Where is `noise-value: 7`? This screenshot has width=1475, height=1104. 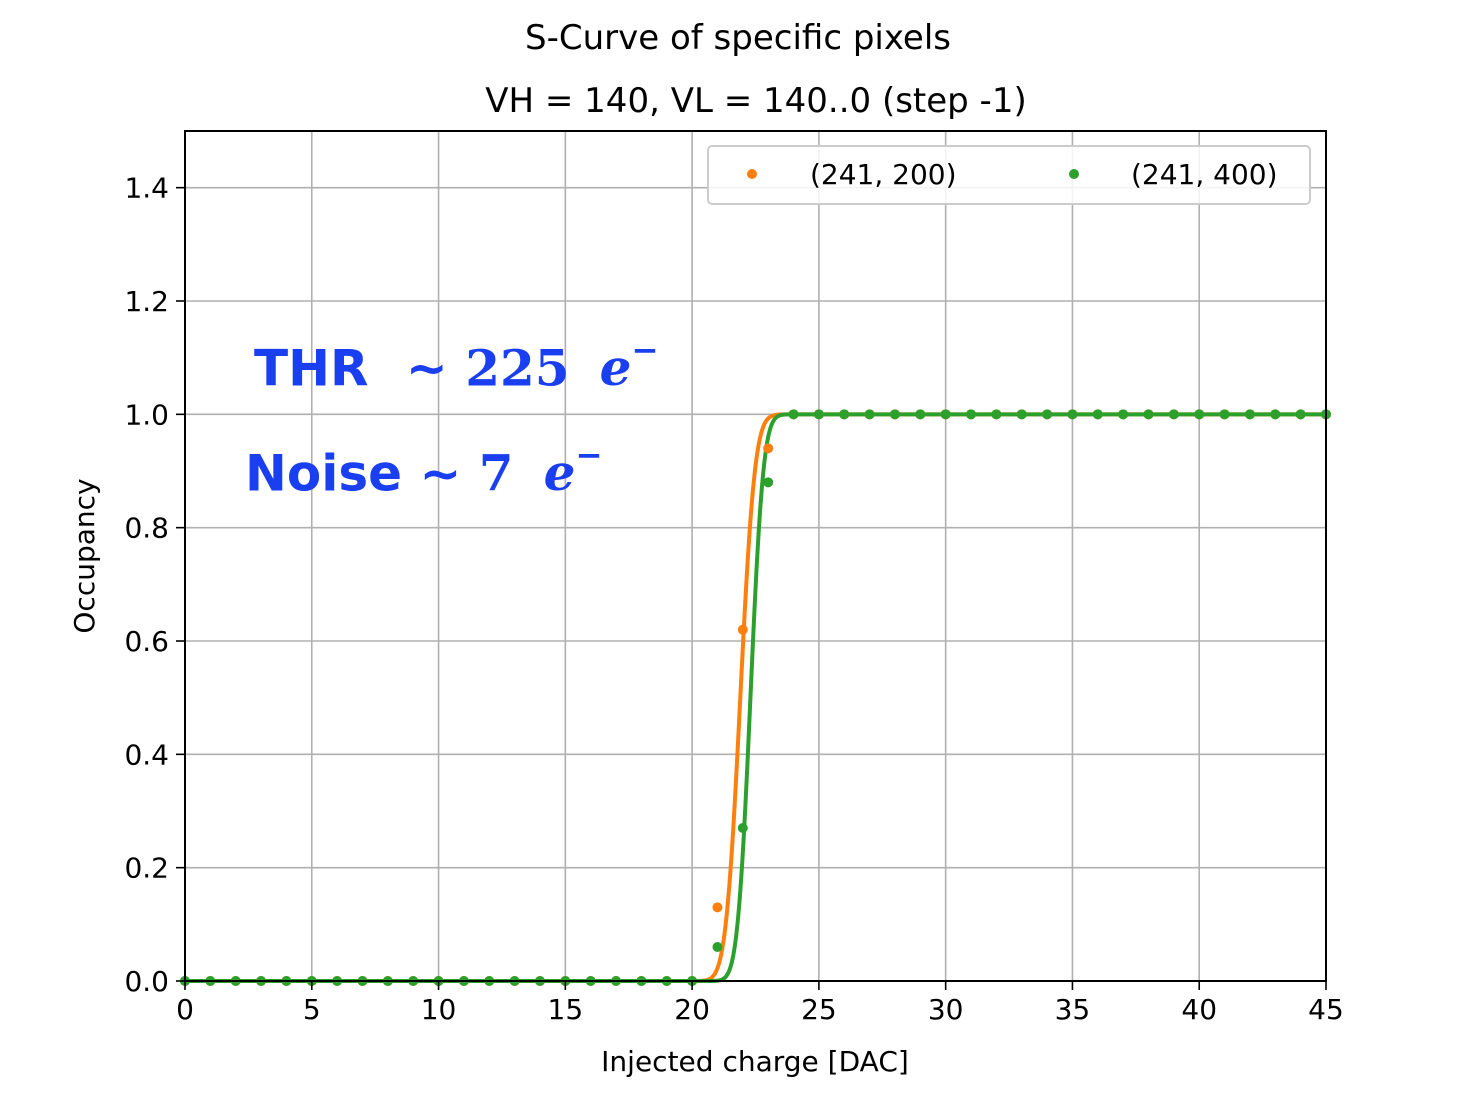 noise-value: 7 is located at coordinates (496, 473).